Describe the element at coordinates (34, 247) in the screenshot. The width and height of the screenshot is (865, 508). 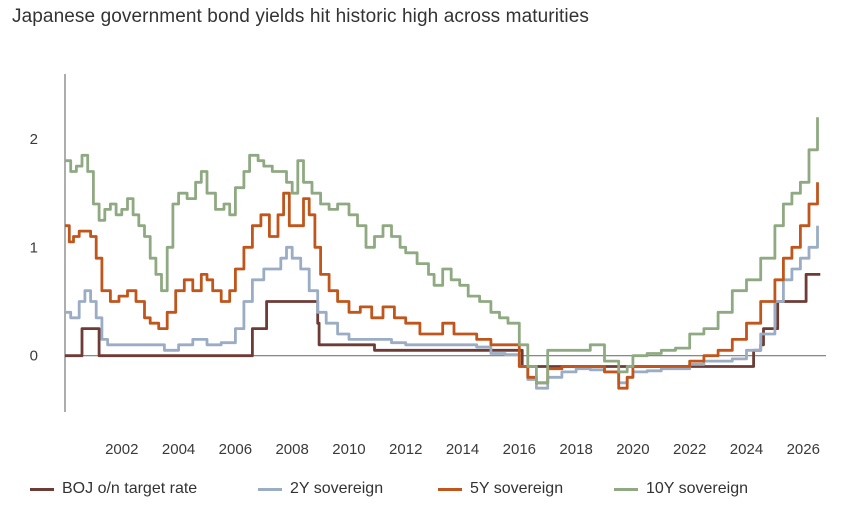
I see `y-tick-label: 1` at that location.